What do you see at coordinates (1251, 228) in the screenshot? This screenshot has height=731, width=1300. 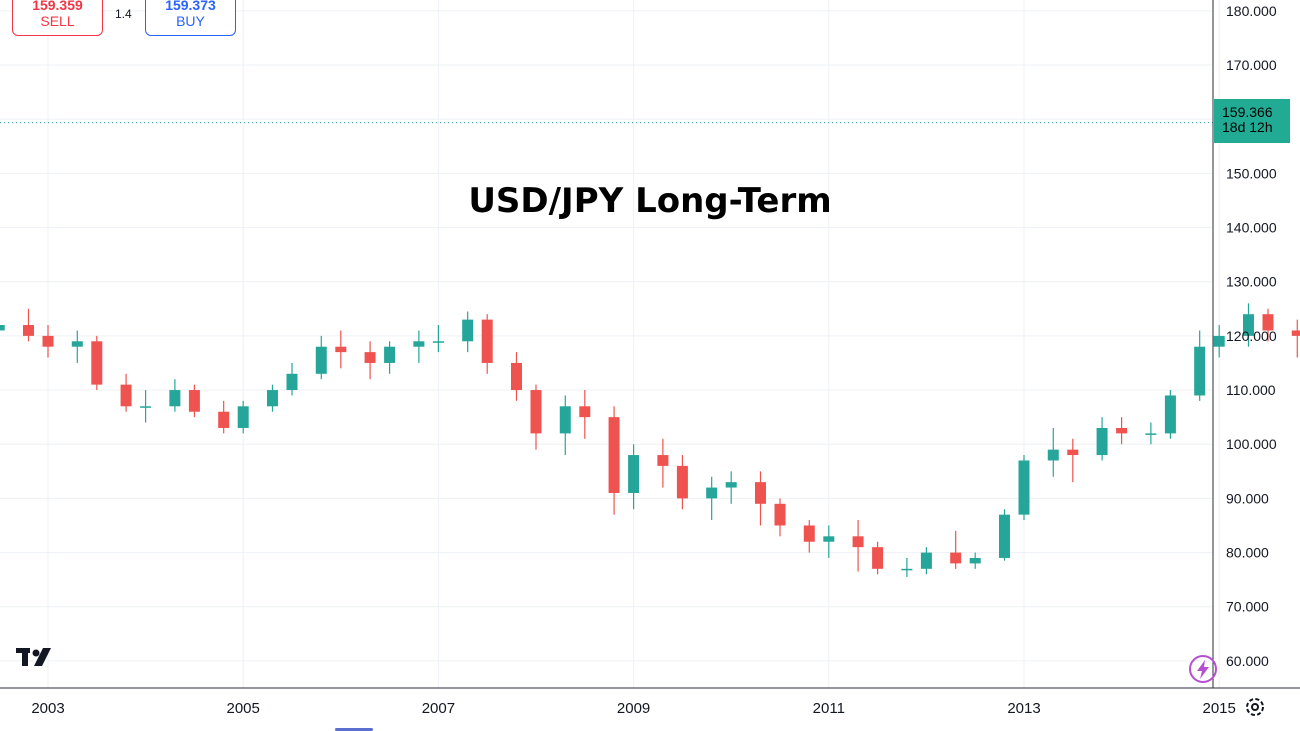 I see `price-tick-label: 140.000` at bounding box center [1251, 228].